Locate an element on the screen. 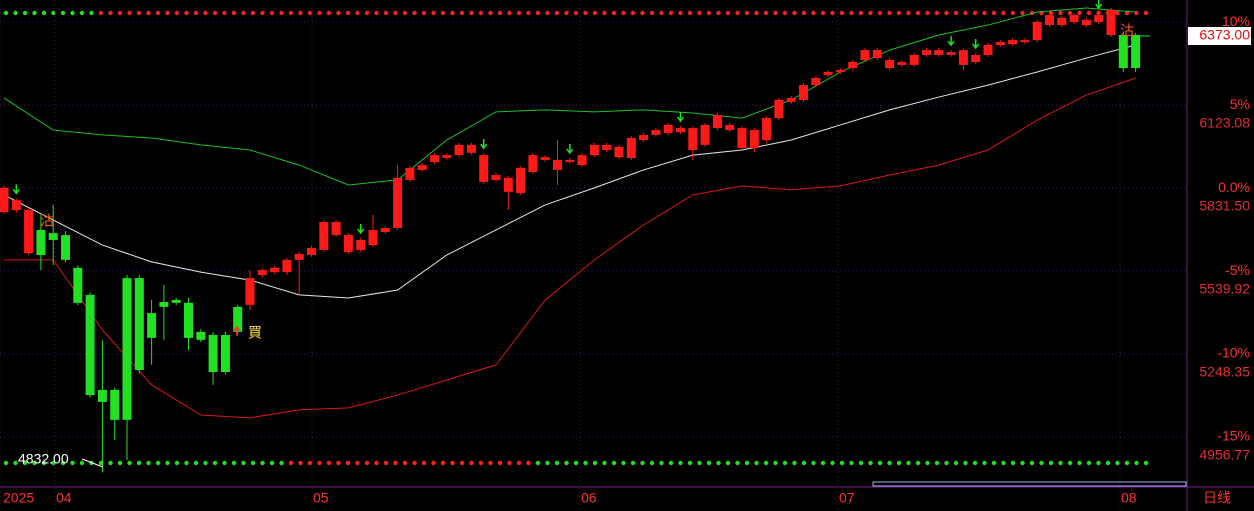 The image size is (1254, 511). x-tick-label: 2025 is located at coordinates (18, 498).